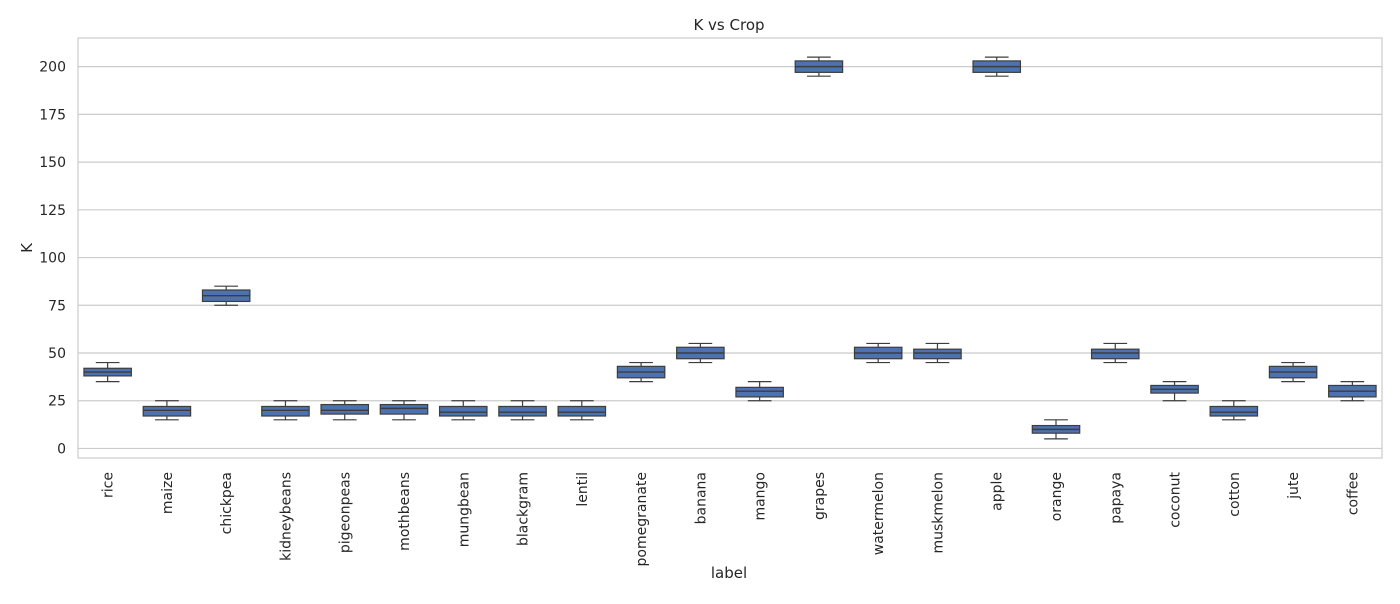  Describe the element at coordinates (27, 247) in the screenshot. I see `y-axis-label: K` at that location.